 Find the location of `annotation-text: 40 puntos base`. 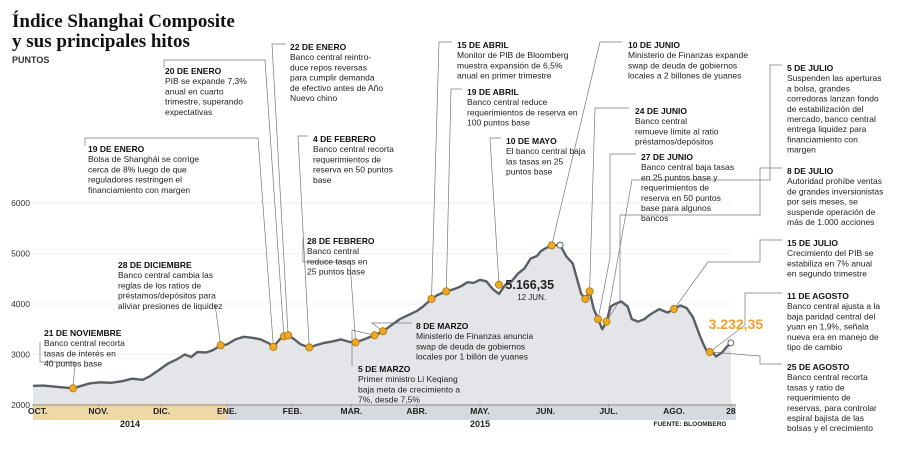

annotation-text: 40 puntos base is located at coordinates (73, 364).